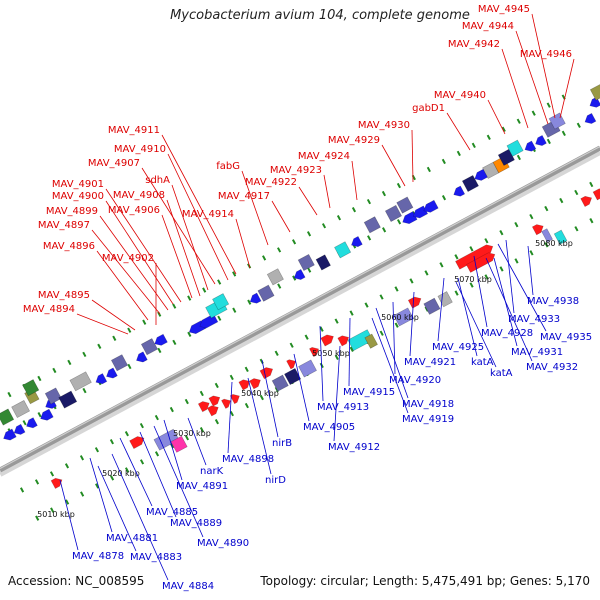 This screenshot has width=600, height=600. I want to click on page-title: Mycobacterium avium 104, complete genome, so click(320, 15).